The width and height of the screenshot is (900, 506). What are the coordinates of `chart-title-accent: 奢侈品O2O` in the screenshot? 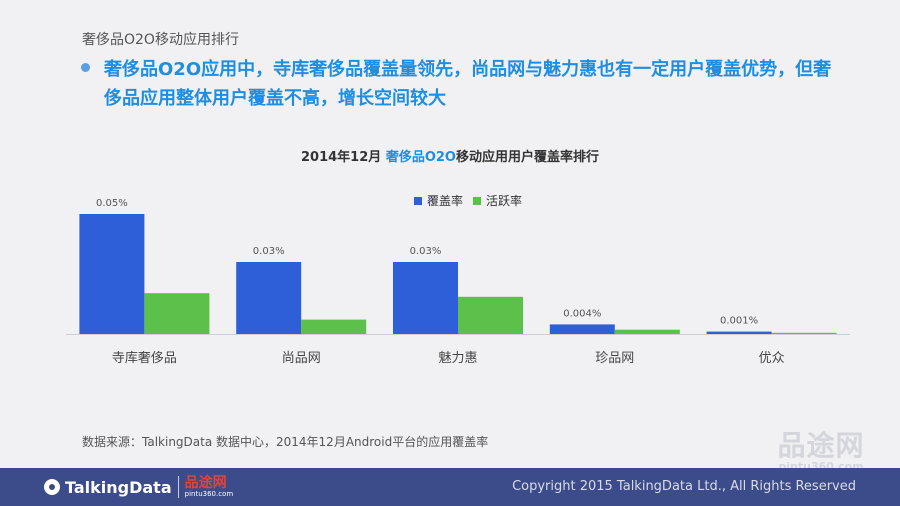 It's located at (420, 157).